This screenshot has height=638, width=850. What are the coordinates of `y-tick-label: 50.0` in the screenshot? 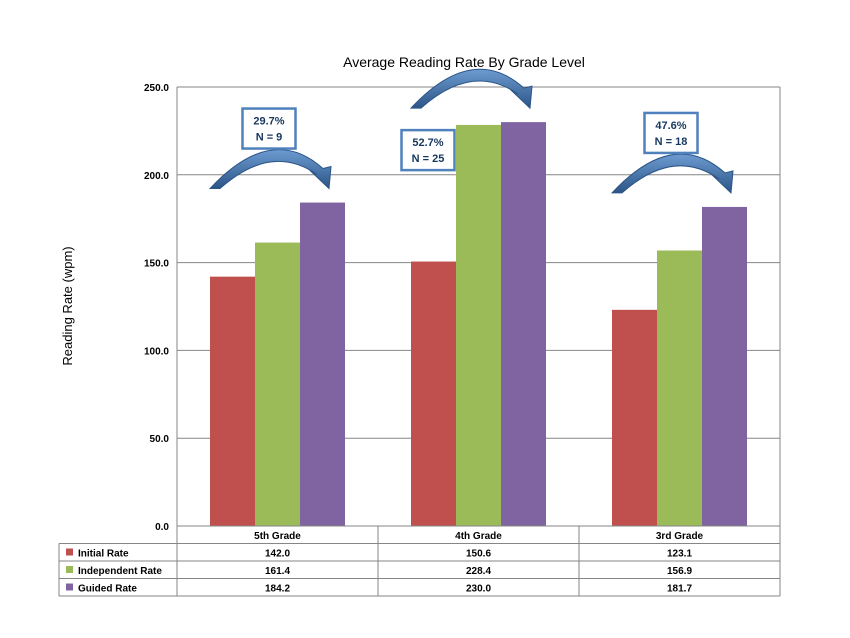 It's located at (160, 439).